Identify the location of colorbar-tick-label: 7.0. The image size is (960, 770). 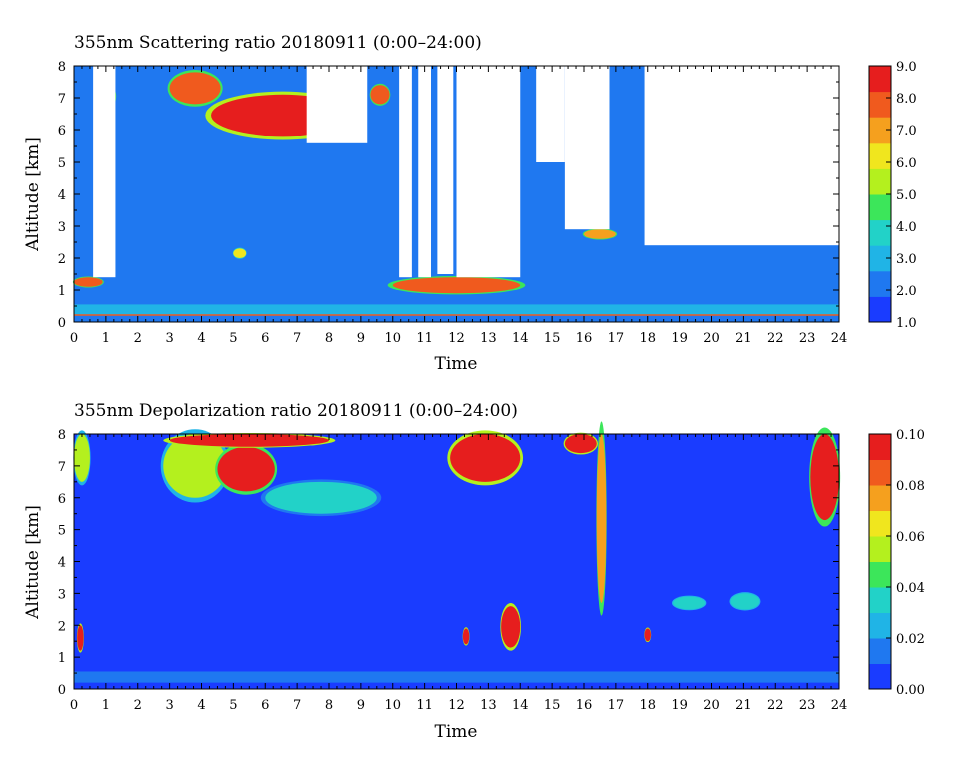
(906, 131).